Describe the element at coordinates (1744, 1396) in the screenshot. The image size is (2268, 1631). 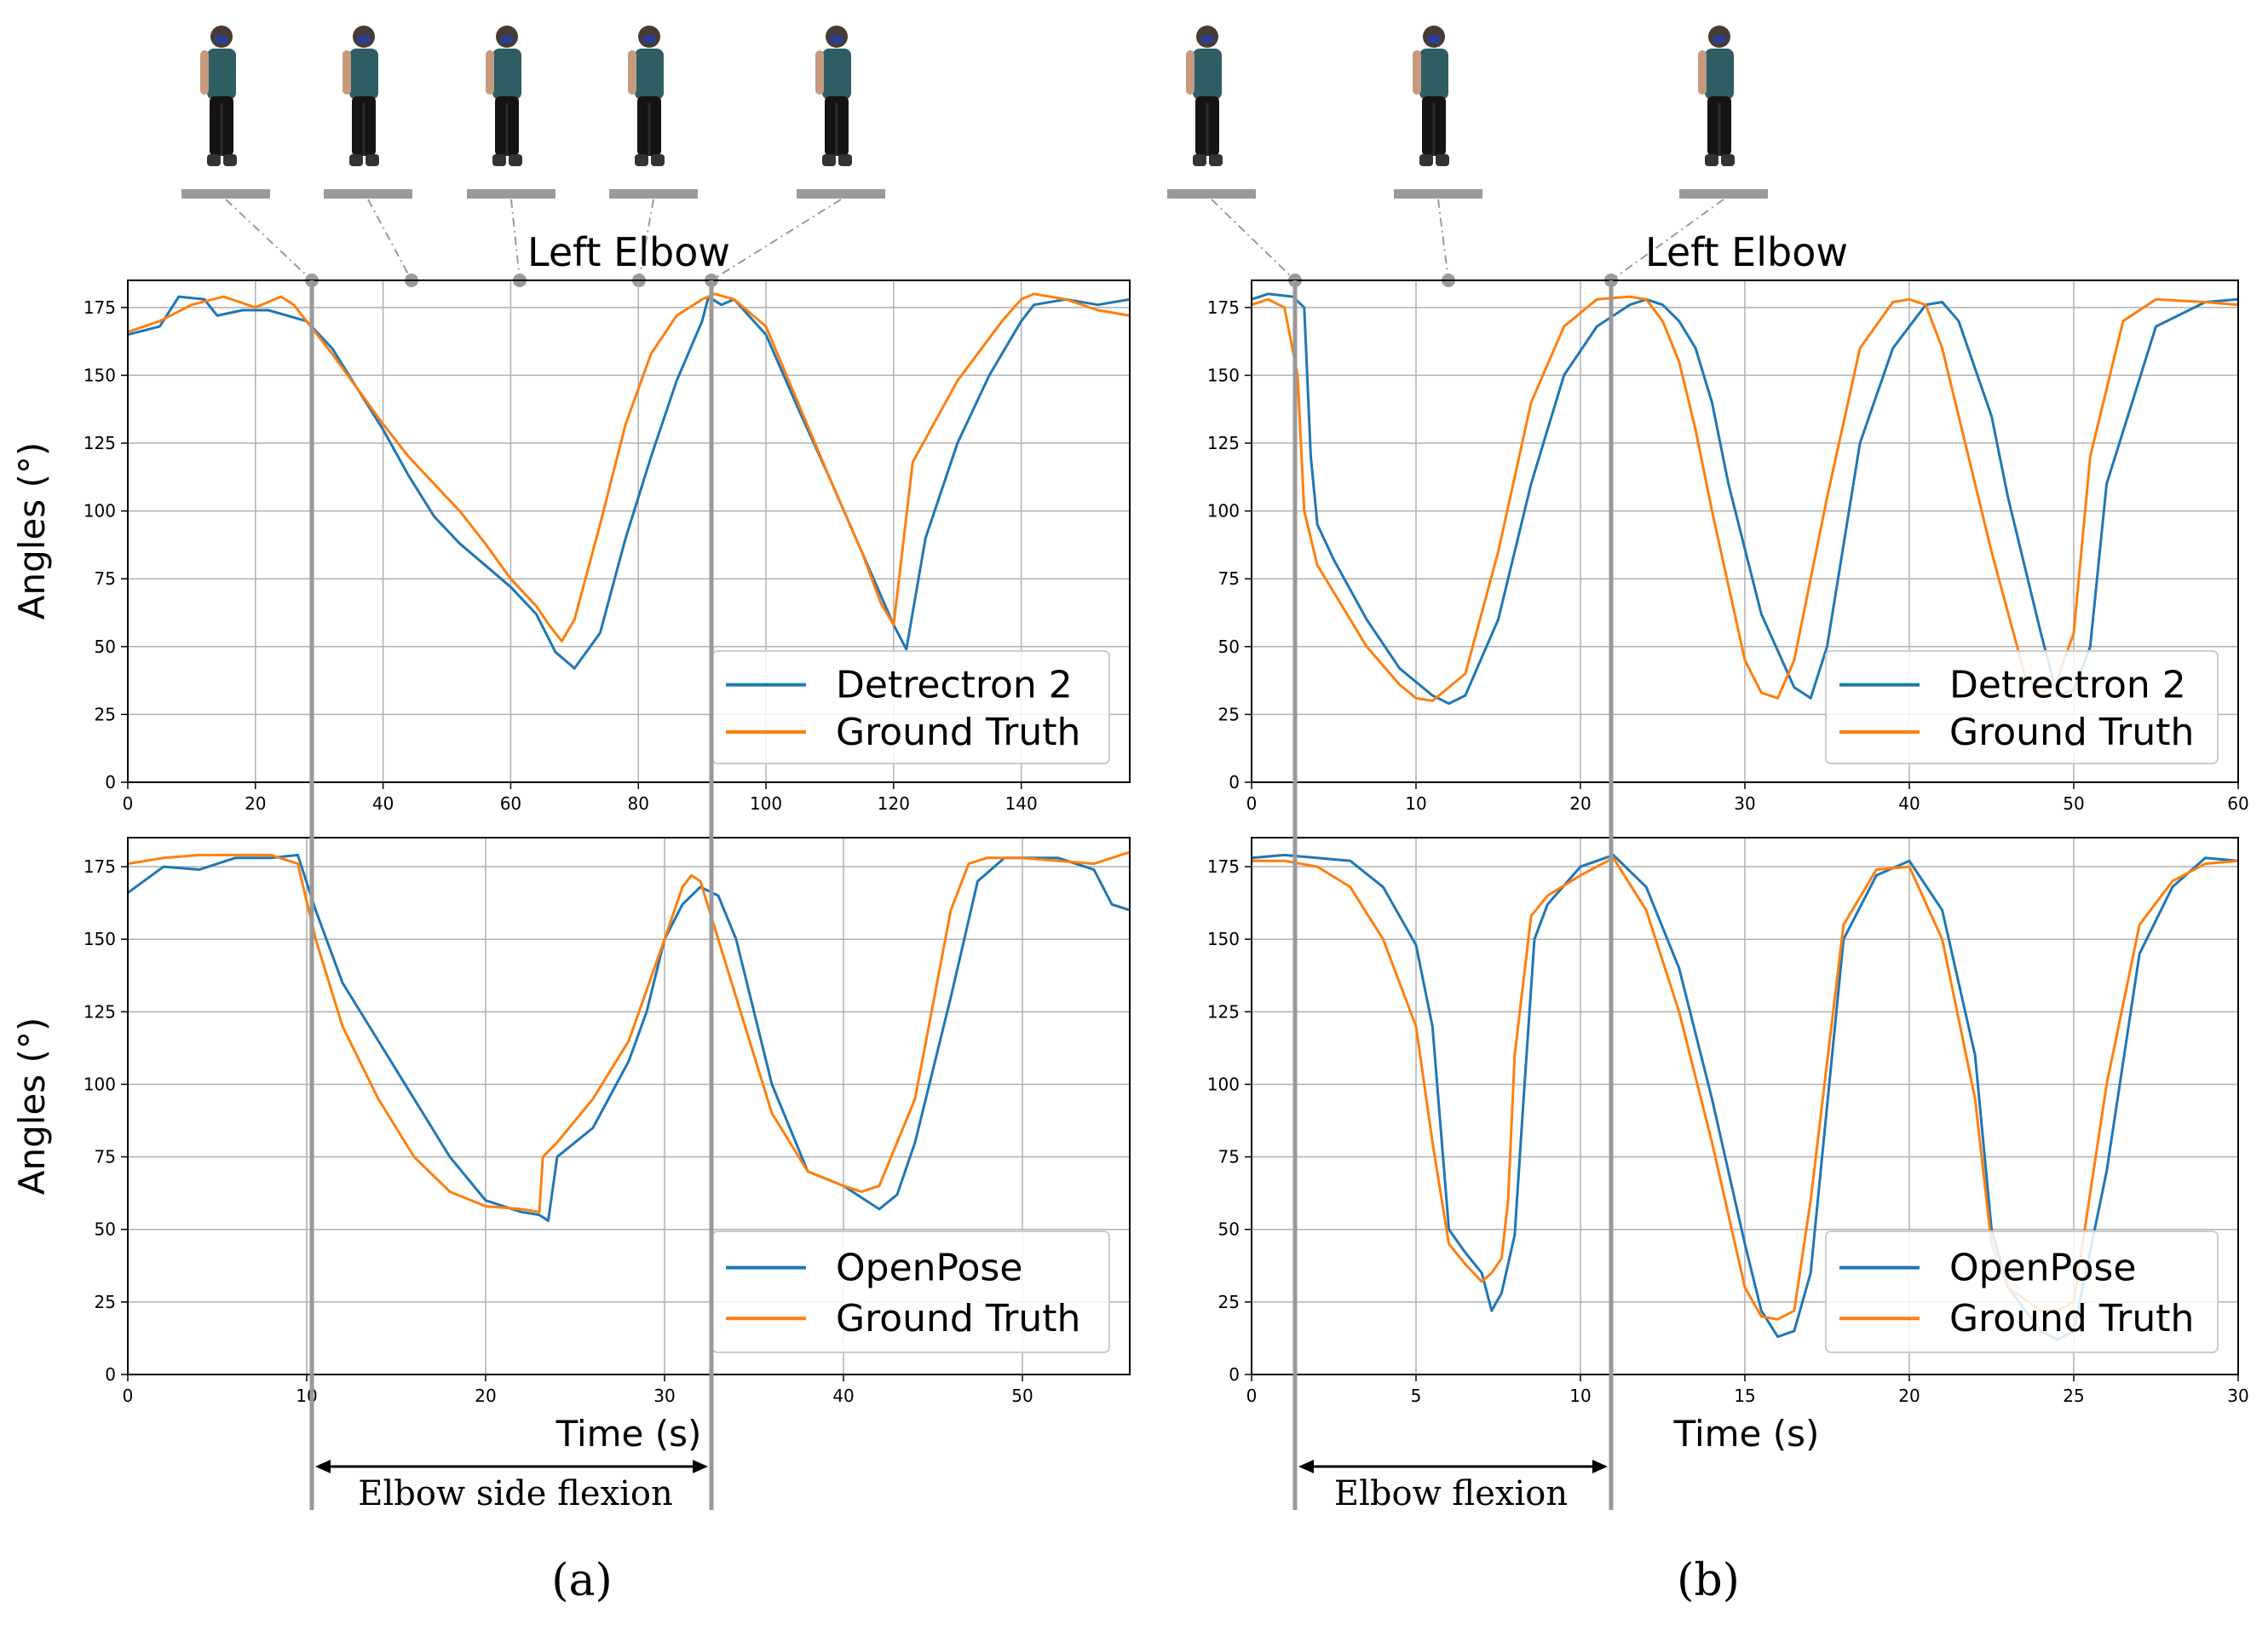
I see `x-tick-label: 15` at that location.